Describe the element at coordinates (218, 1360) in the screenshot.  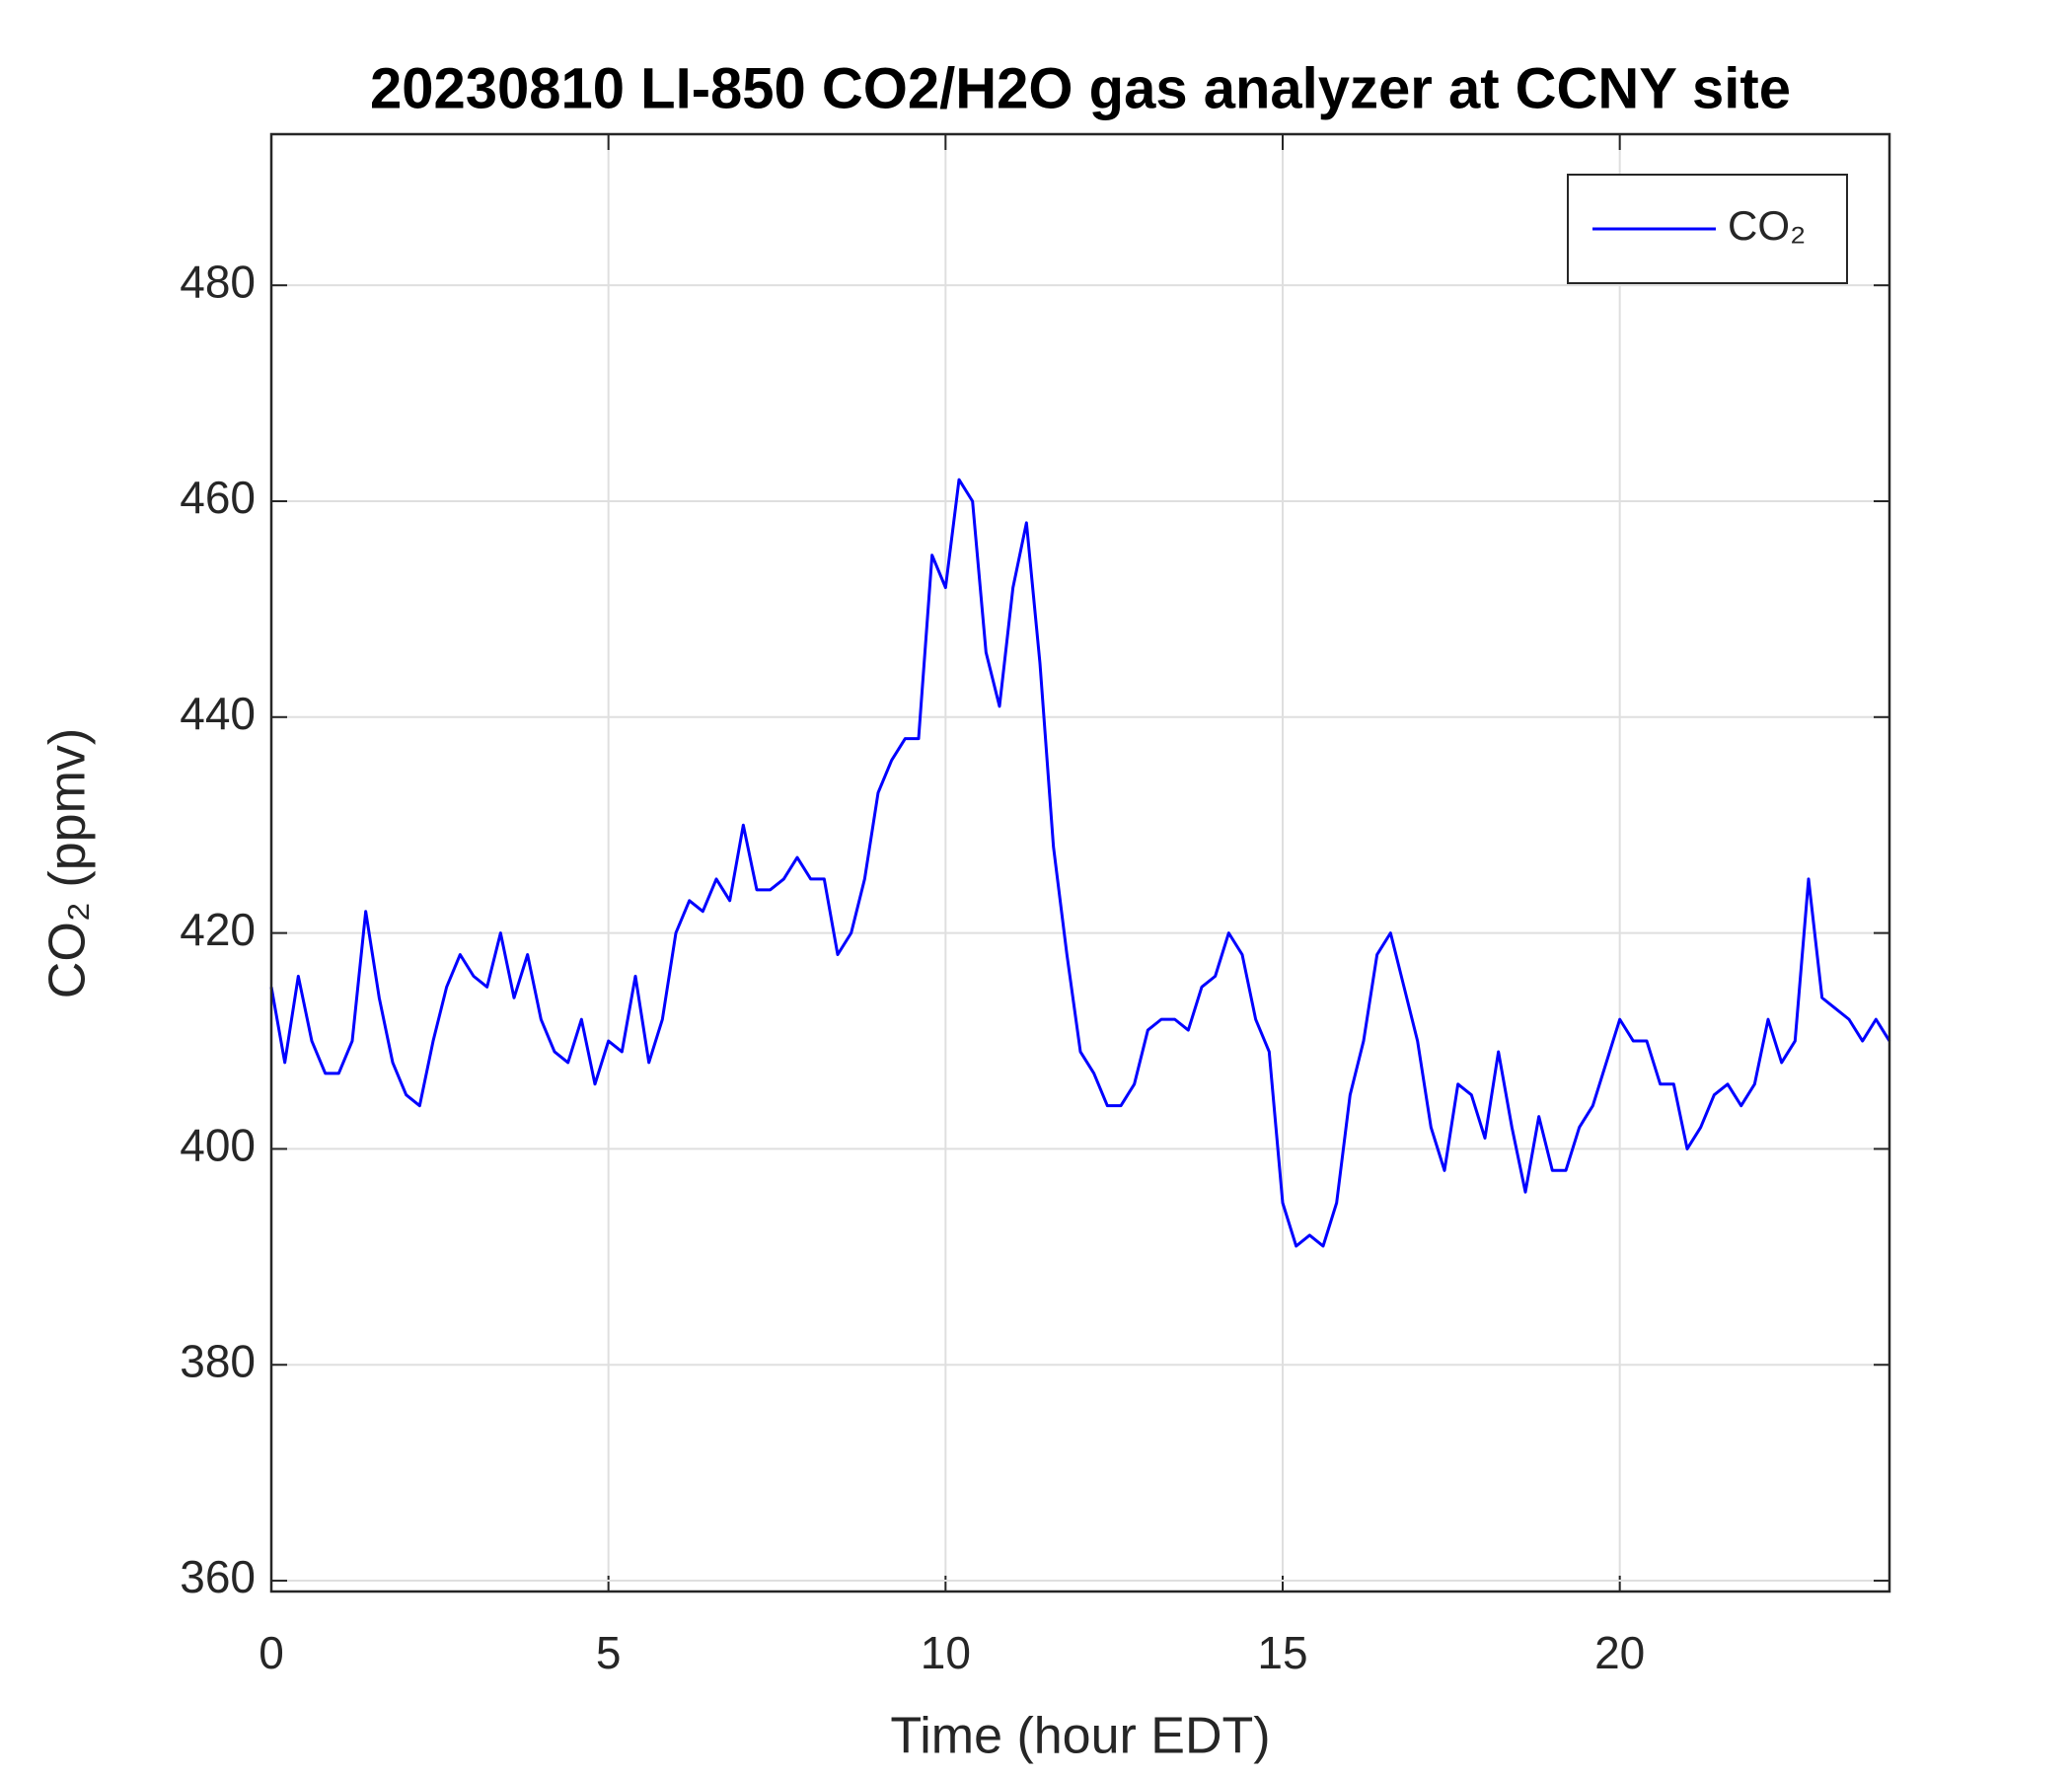
I see `y-tick-label: 380` at that location.